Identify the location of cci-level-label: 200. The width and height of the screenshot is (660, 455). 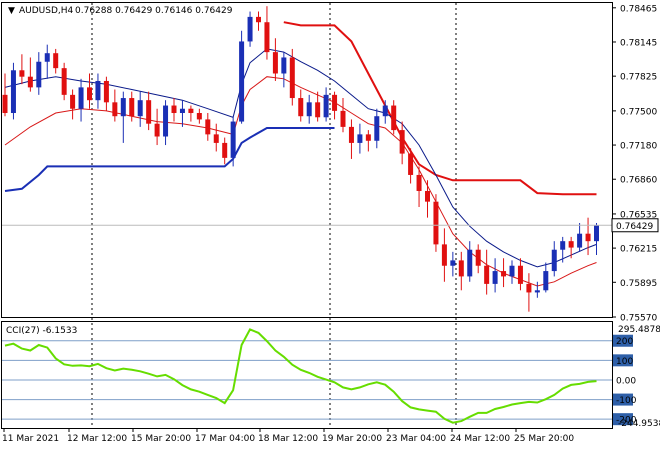
(624, 342).